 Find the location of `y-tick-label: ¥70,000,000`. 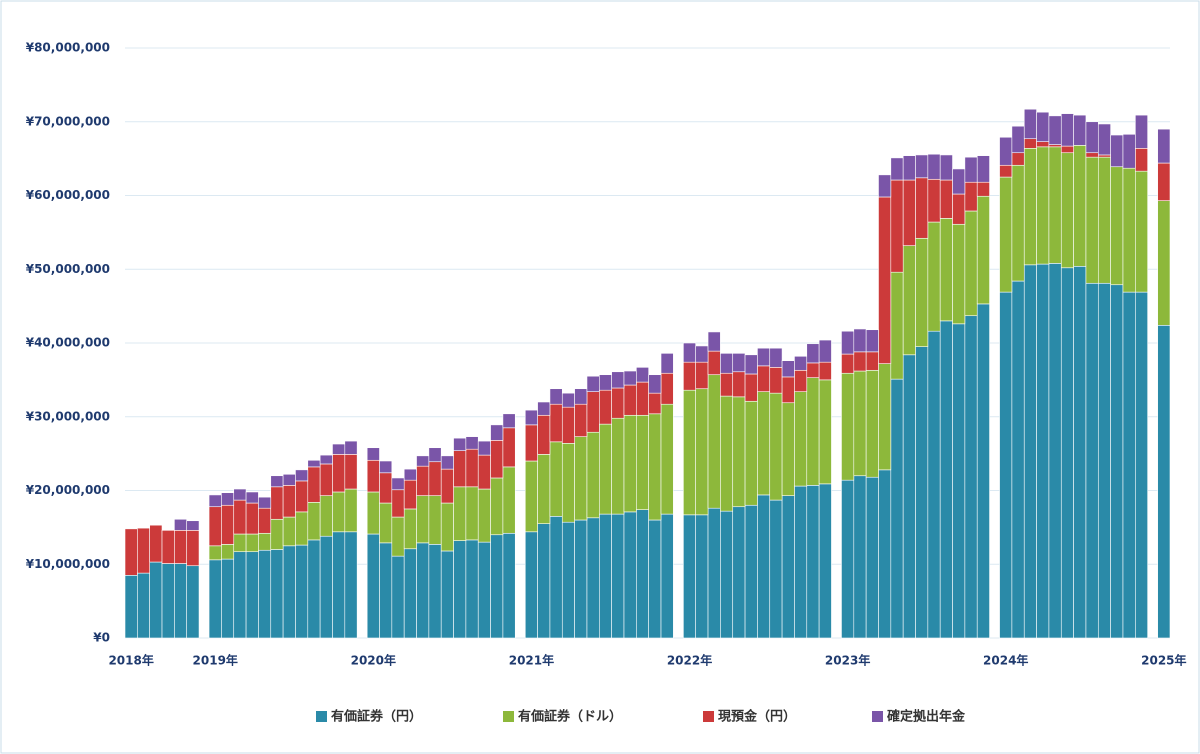

y-tick-label: ¥70,000,000 is located at coordinates (68, 121).